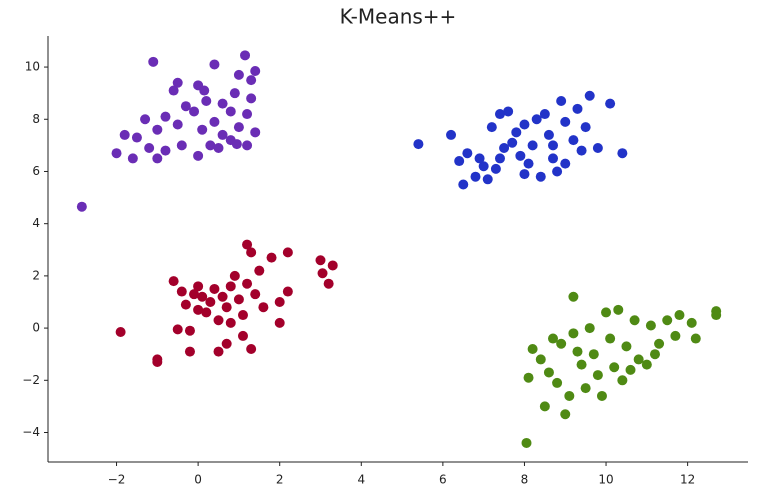  Describe the element at coordinates (117, 480) in the screenshot. I see `x-tick-label: −2` at that location.